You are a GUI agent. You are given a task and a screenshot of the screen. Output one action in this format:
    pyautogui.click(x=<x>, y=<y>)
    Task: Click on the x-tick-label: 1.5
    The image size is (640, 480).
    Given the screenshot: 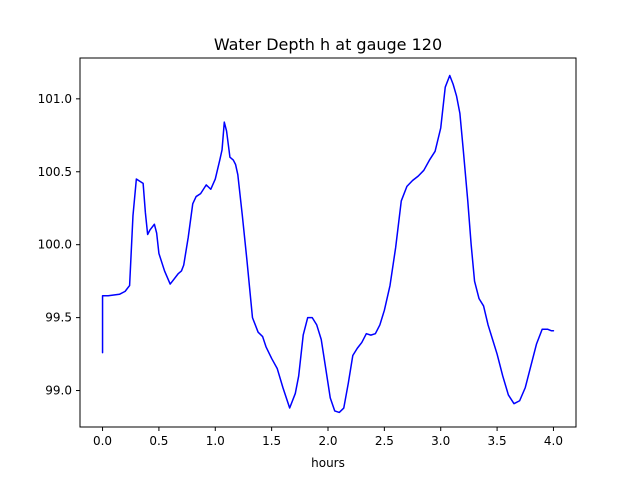 What is the action you would take?
    pyautogui.click(x=271, y=441)
    